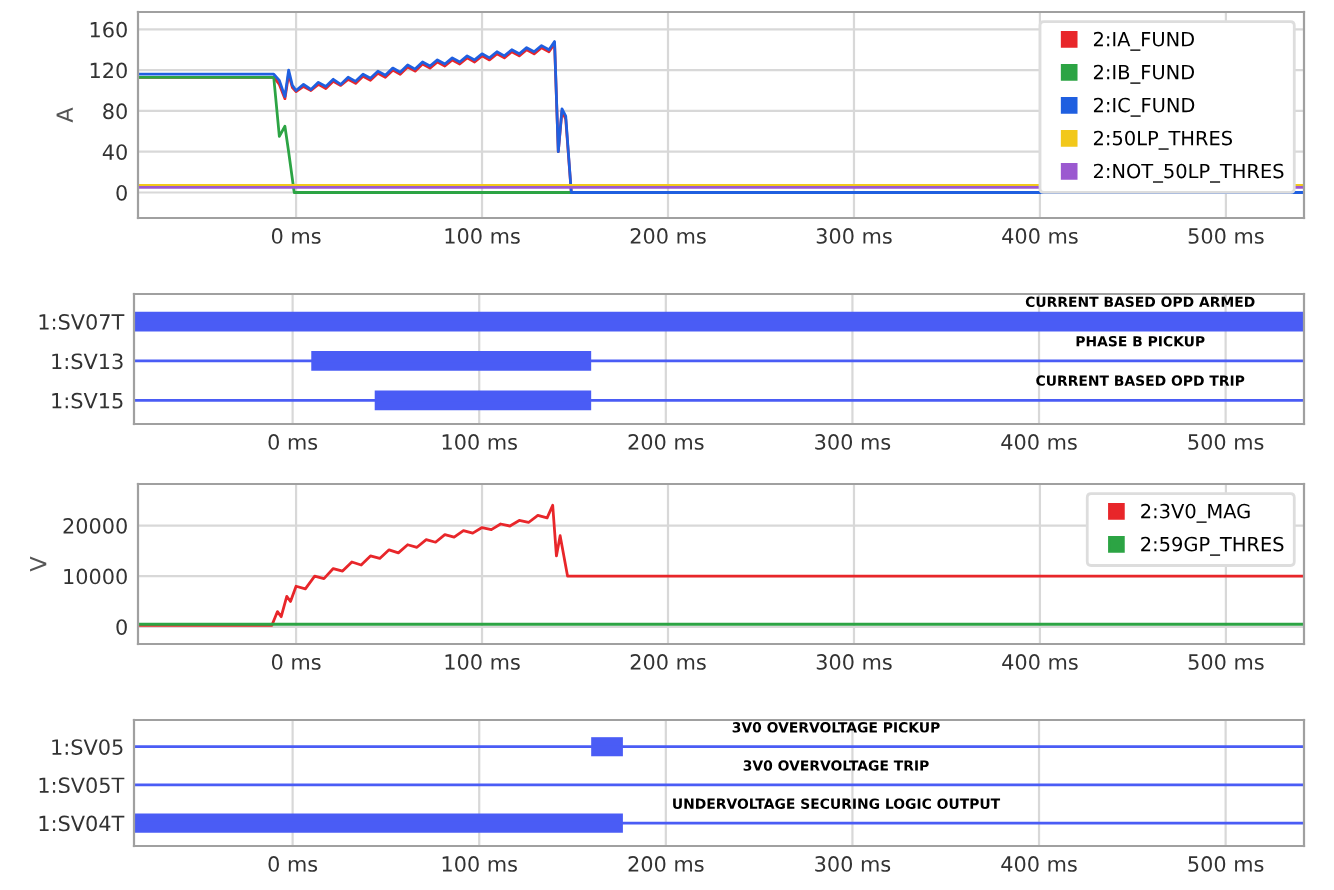 This screenshot has height=890, width=1334. Describe the element at coordinates (38, 564) in the screenshot. I see `y-axis-title: V` at that location.